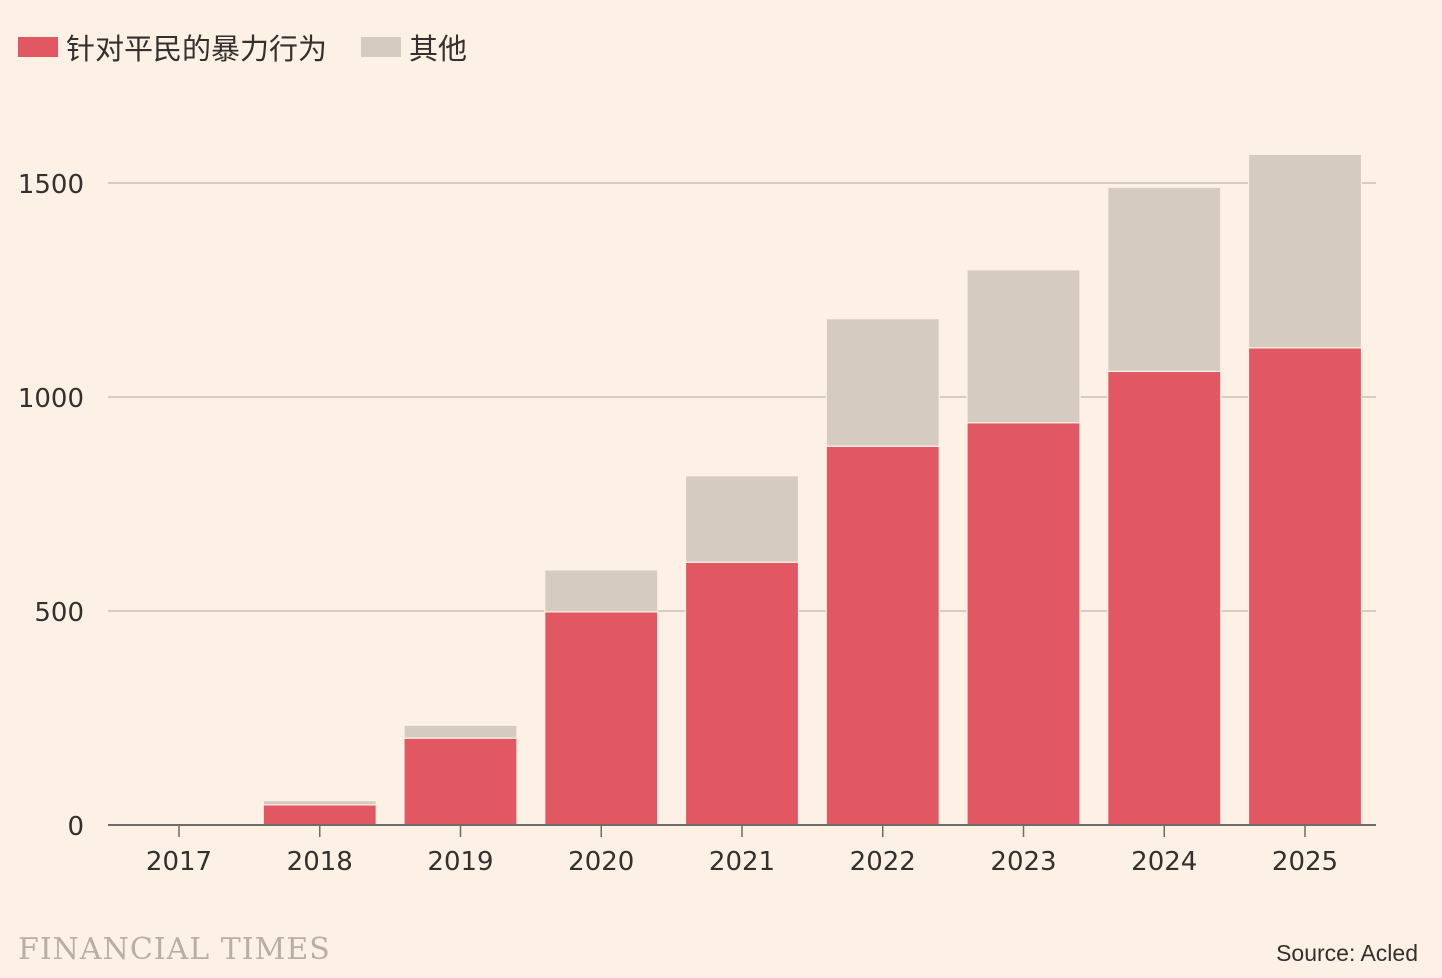 This screenshot has height=978, width=1442. Describe the element at coordinates (51, 399) in the screenshot. I see `y-tick-label-1000: 1000` at that location.